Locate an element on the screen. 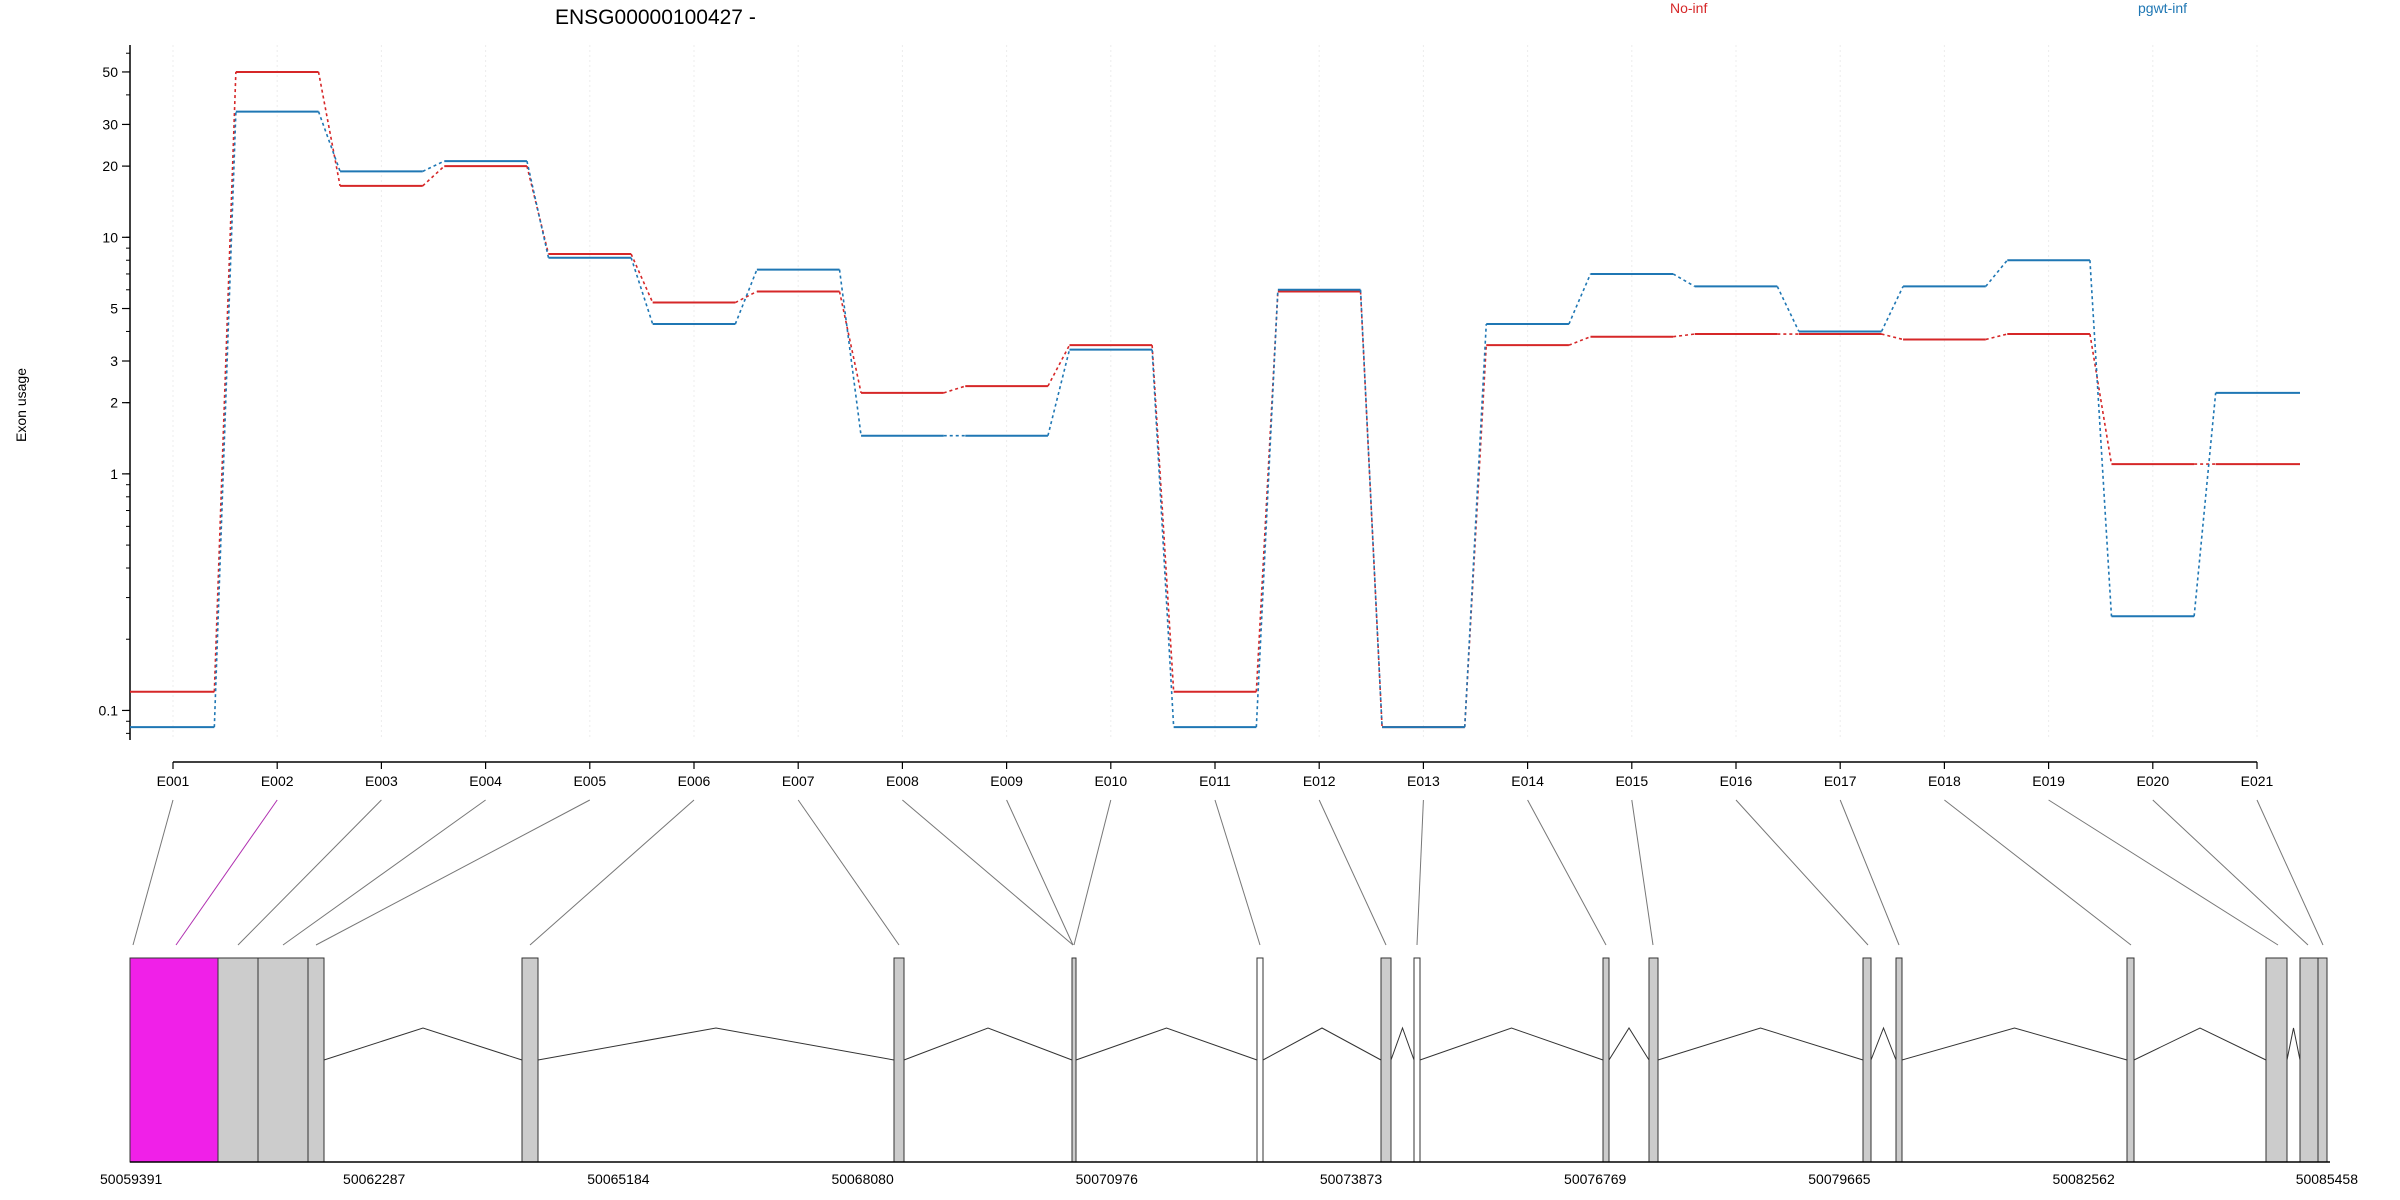  genome-coordinate-label: 50082562 is located at coordinates (2083, 1179).